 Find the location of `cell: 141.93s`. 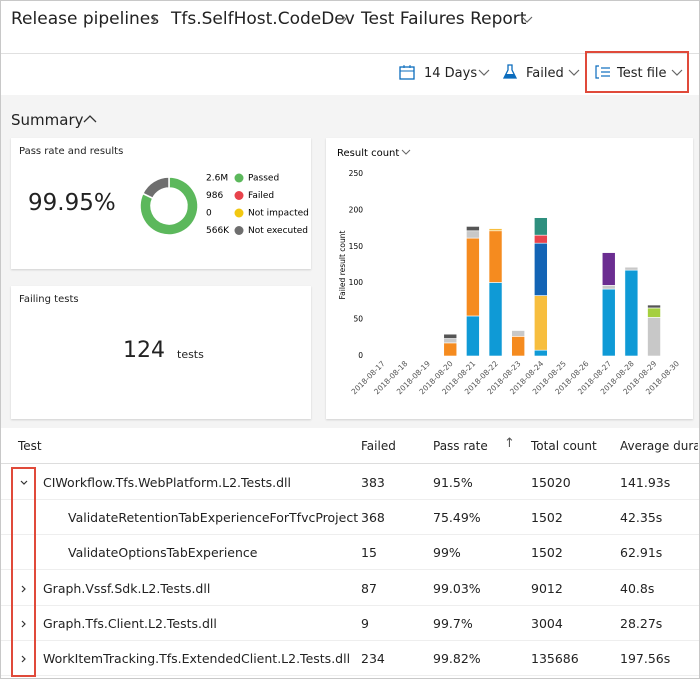

cell: 141.93s is located at coordinates (645, 482).